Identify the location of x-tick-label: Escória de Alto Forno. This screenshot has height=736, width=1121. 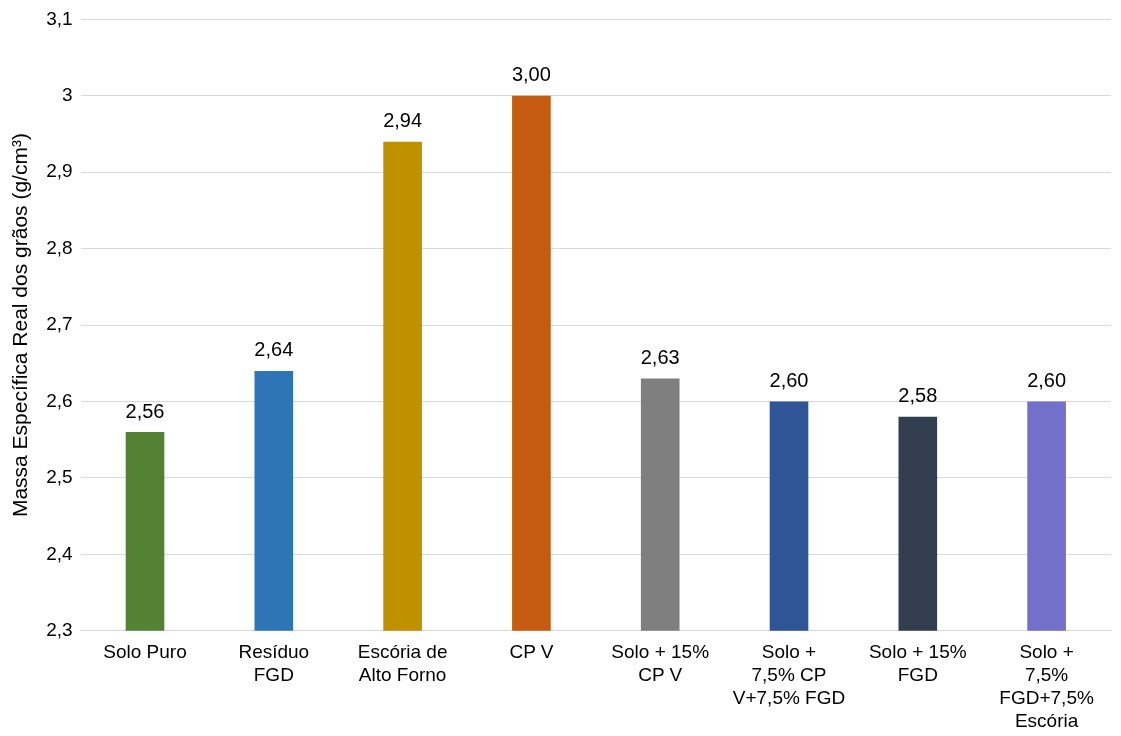
(402, 663).